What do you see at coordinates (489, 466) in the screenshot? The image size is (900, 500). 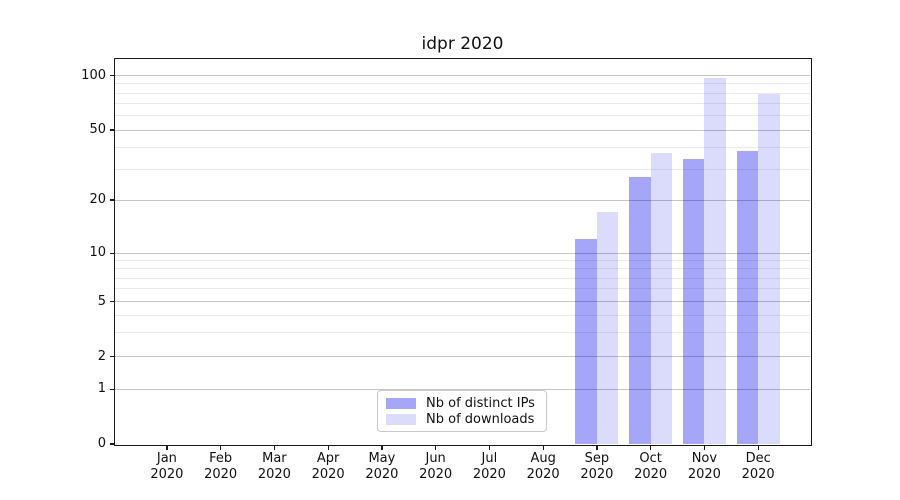 I see `x-tick-label: Jul 2020` at bounding box center [489, 466].